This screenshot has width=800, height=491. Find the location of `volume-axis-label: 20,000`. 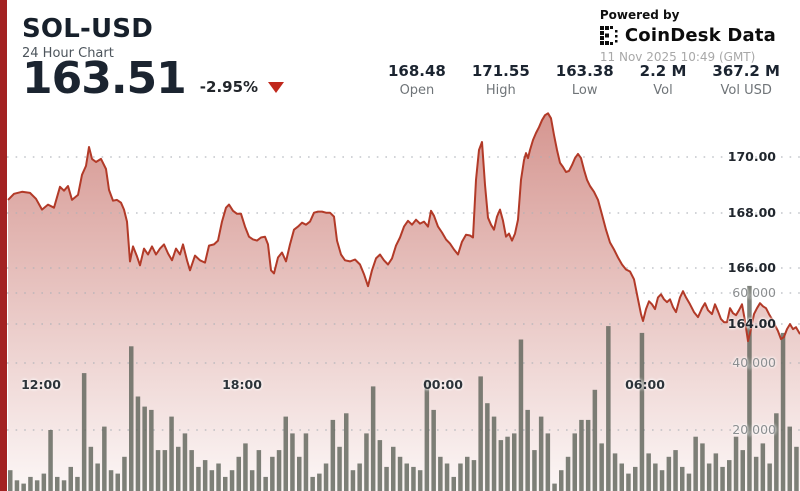

volume-axis-label: 20,000 is located at coordinates (754, 429).